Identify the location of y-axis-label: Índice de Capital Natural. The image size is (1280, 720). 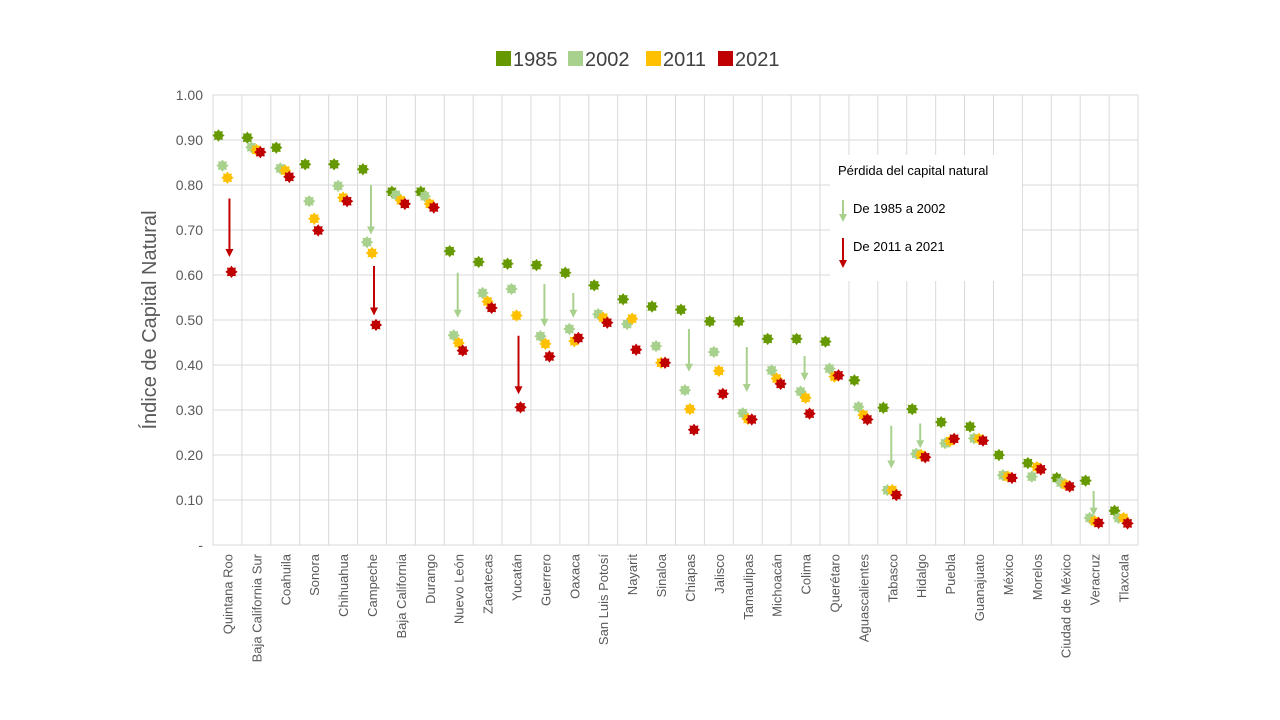
(149, 319).